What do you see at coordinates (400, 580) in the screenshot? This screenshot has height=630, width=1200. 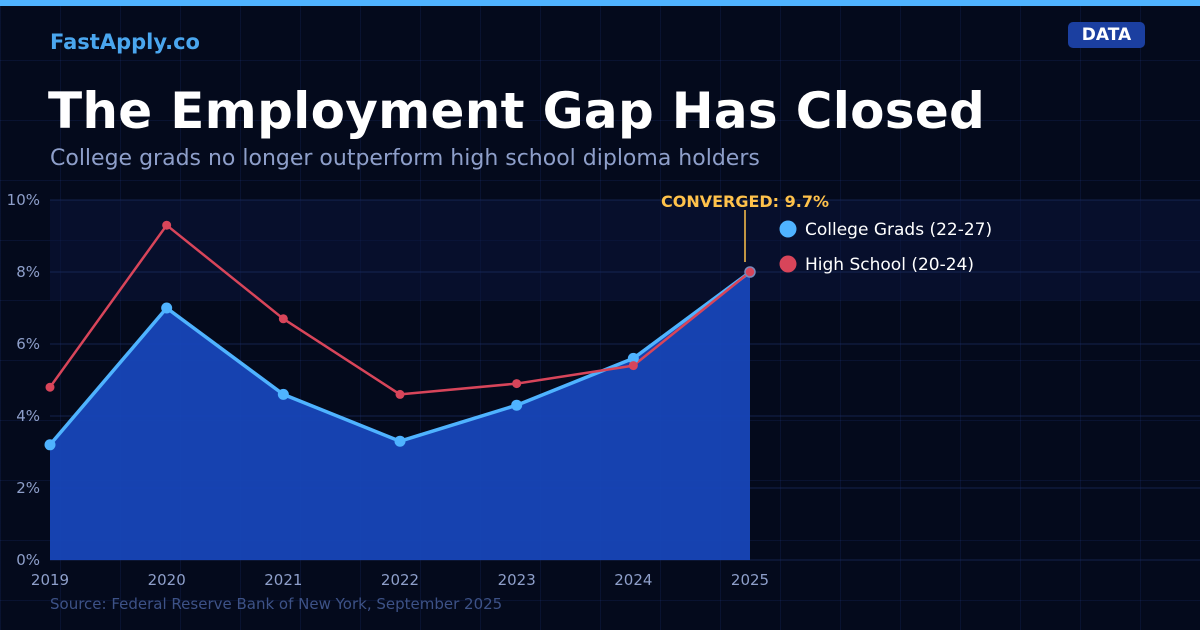 I see `x-tick-label: 2022` at bounding box center [400, 580].